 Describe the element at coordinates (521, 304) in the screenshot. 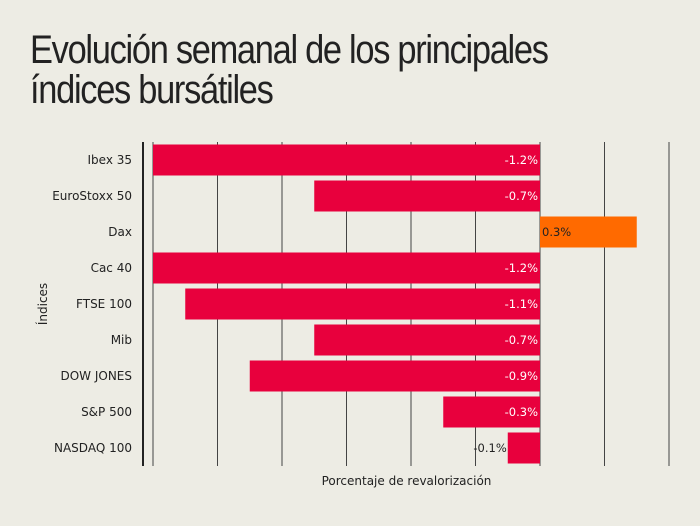

I see `value-label: -1.1%` at that location.